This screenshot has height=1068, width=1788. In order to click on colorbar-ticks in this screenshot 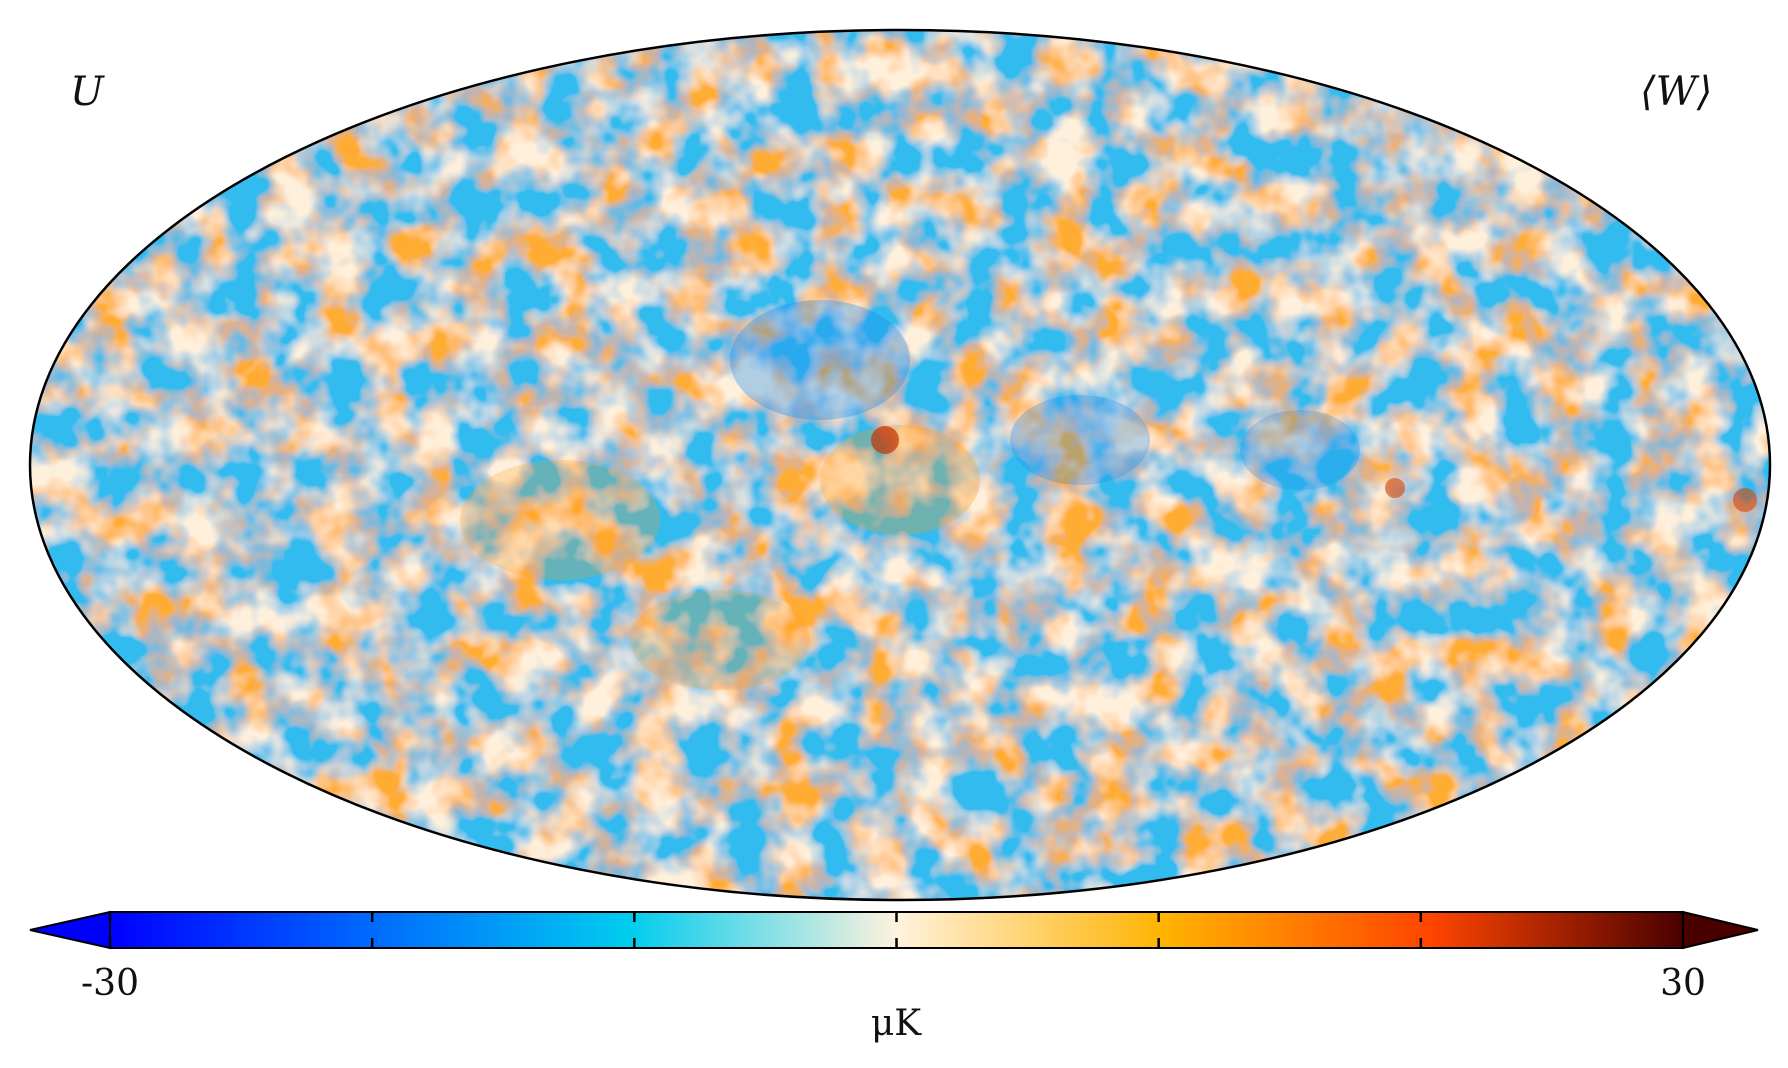, I will do `click(896, 930)`.